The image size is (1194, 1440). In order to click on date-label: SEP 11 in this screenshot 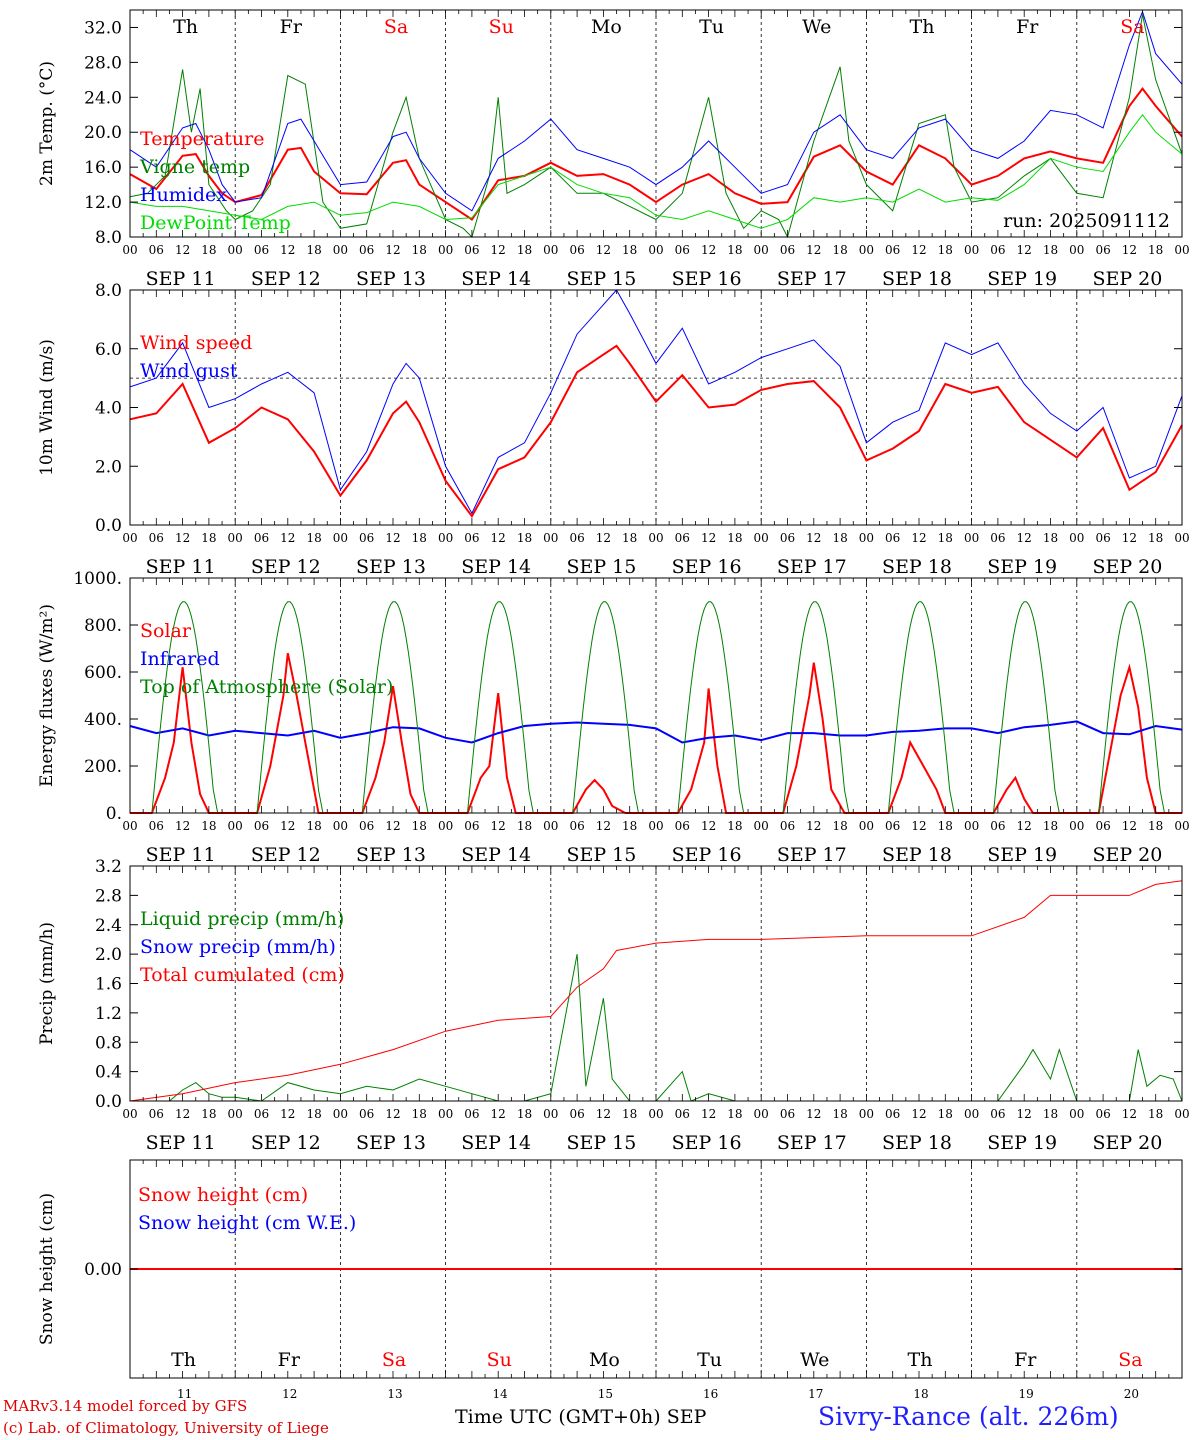, I will do `click(181, 1143)`.